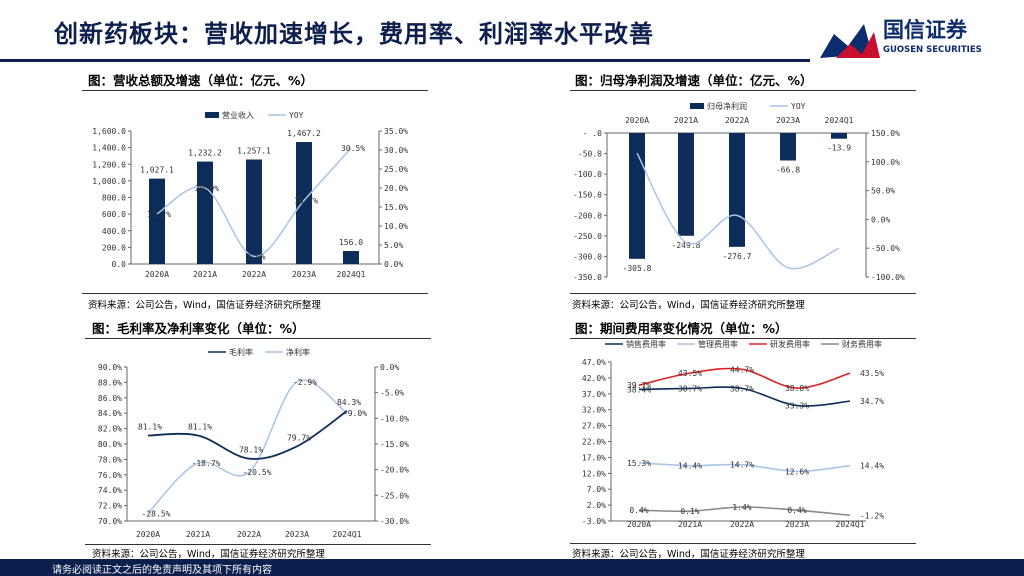 This screenshot has width=1024, height=576. I want to click on c1-tick-label-left: 0.0, so click(119, 264).